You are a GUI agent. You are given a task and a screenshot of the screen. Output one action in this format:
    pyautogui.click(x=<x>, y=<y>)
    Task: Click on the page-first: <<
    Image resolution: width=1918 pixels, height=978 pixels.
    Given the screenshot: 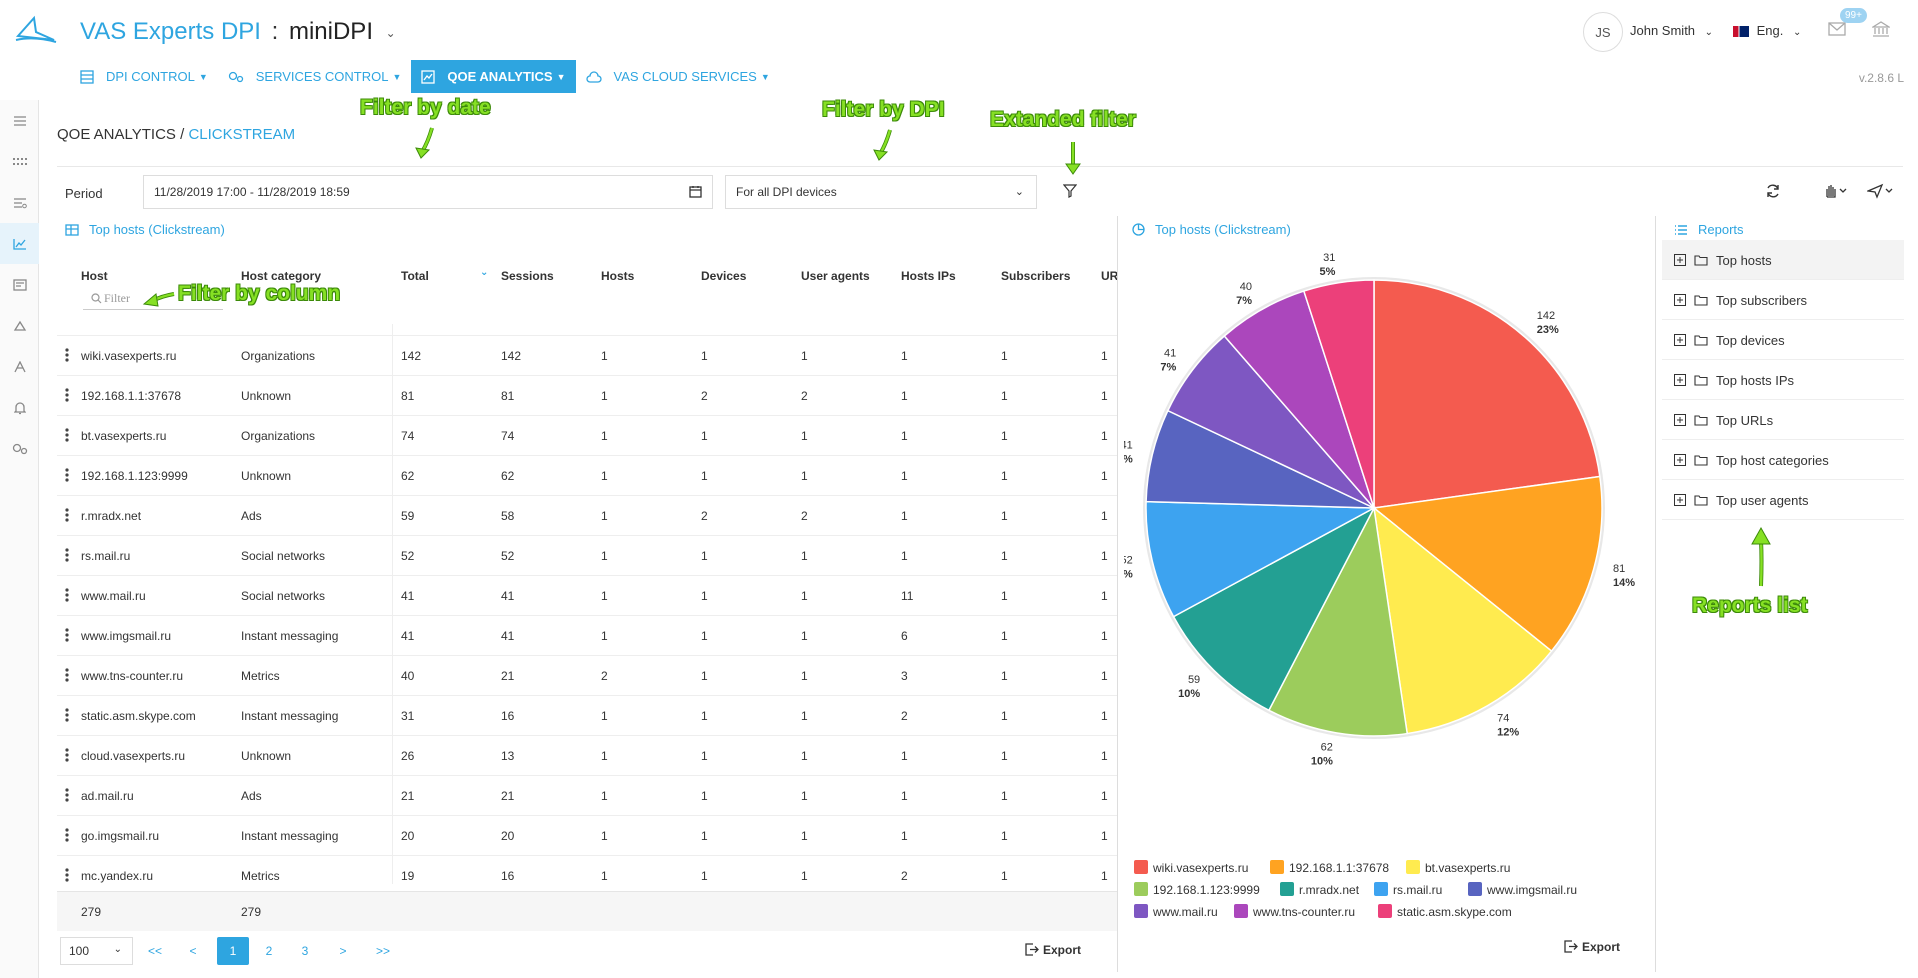 What is the action you would take?
    pyautogui.click(x=154, y=951)
    